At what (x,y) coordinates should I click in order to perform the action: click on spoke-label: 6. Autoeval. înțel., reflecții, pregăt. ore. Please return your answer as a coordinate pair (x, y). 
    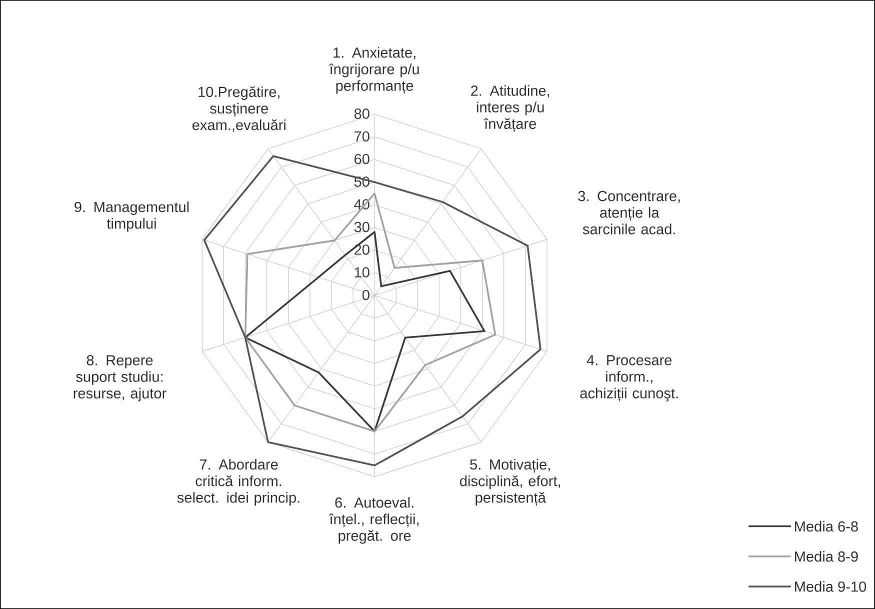
    Looking at the image, I should click on (373, 520).